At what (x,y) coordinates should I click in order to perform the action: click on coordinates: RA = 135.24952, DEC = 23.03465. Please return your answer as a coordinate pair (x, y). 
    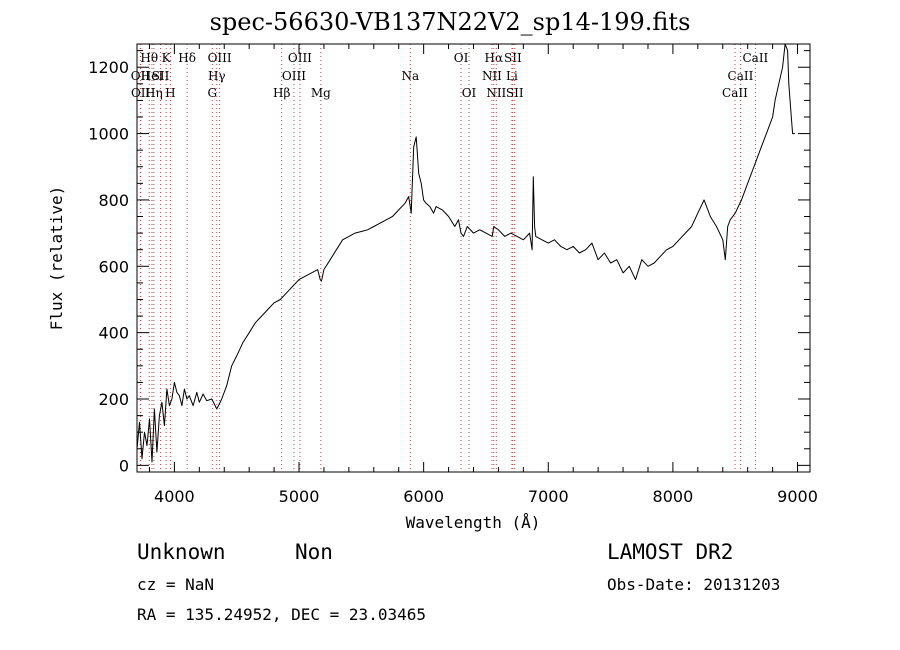
    Looking at the image, I should click on (281, 614).